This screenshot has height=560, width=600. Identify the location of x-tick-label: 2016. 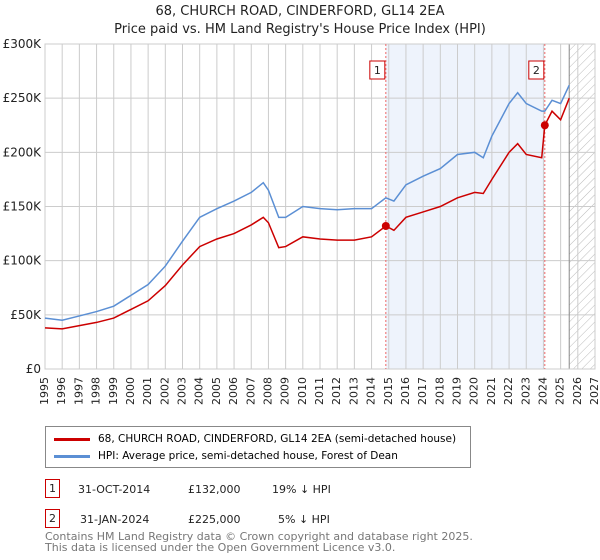
(405, 391).